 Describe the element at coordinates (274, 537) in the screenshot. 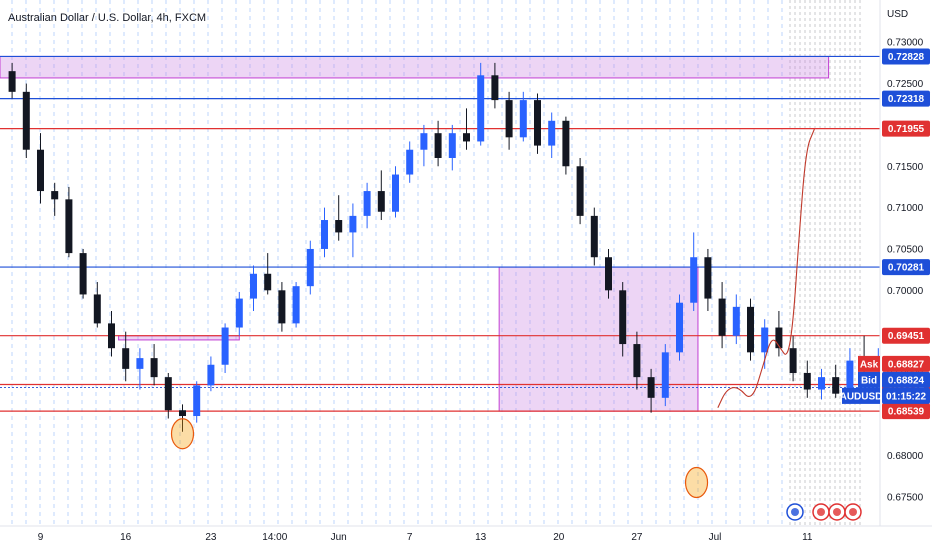

I see `time-tick-label: 14:00` at that location.